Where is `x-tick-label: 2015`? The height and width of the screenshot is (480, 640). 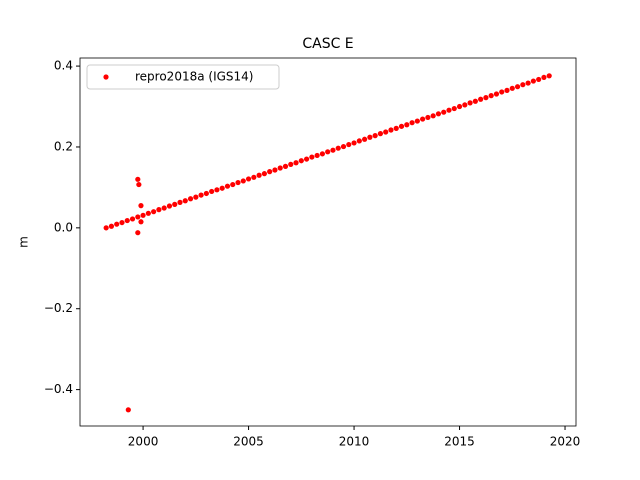
x-tick-label: 2015 is located at coordinates (459, 442).